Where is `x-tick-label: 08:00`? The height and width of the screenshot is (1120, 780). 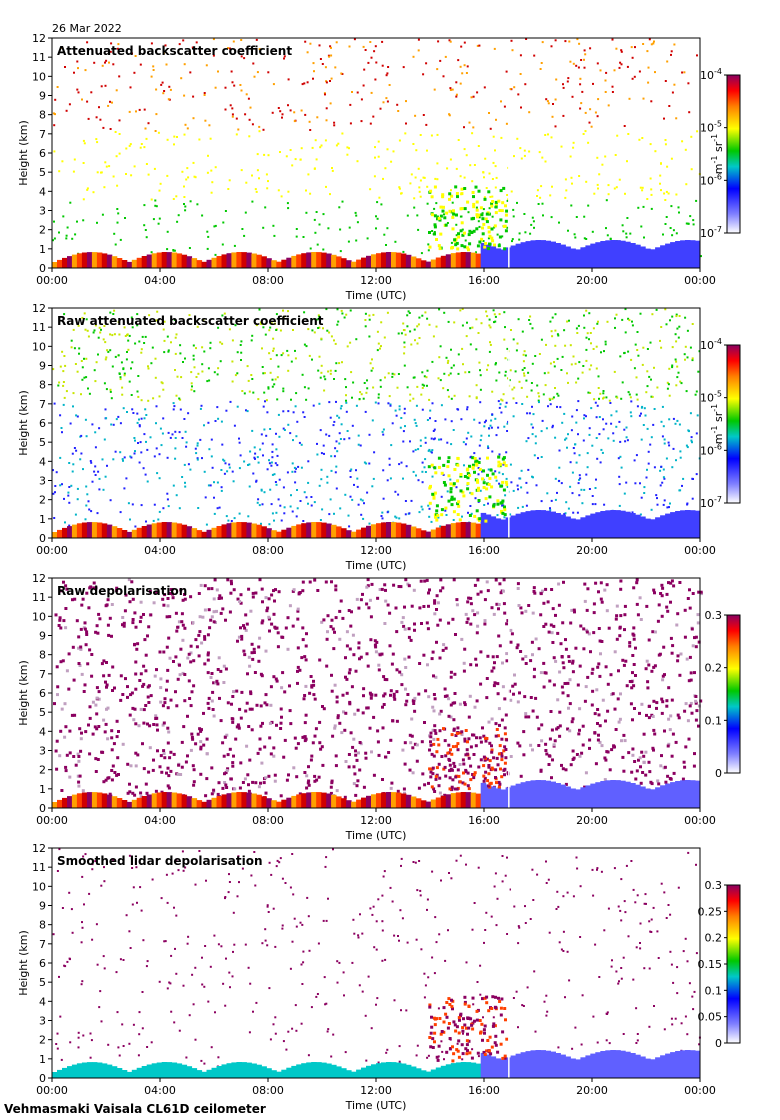
x-tick-label: 08:00 is located at coordinates (268, 280).